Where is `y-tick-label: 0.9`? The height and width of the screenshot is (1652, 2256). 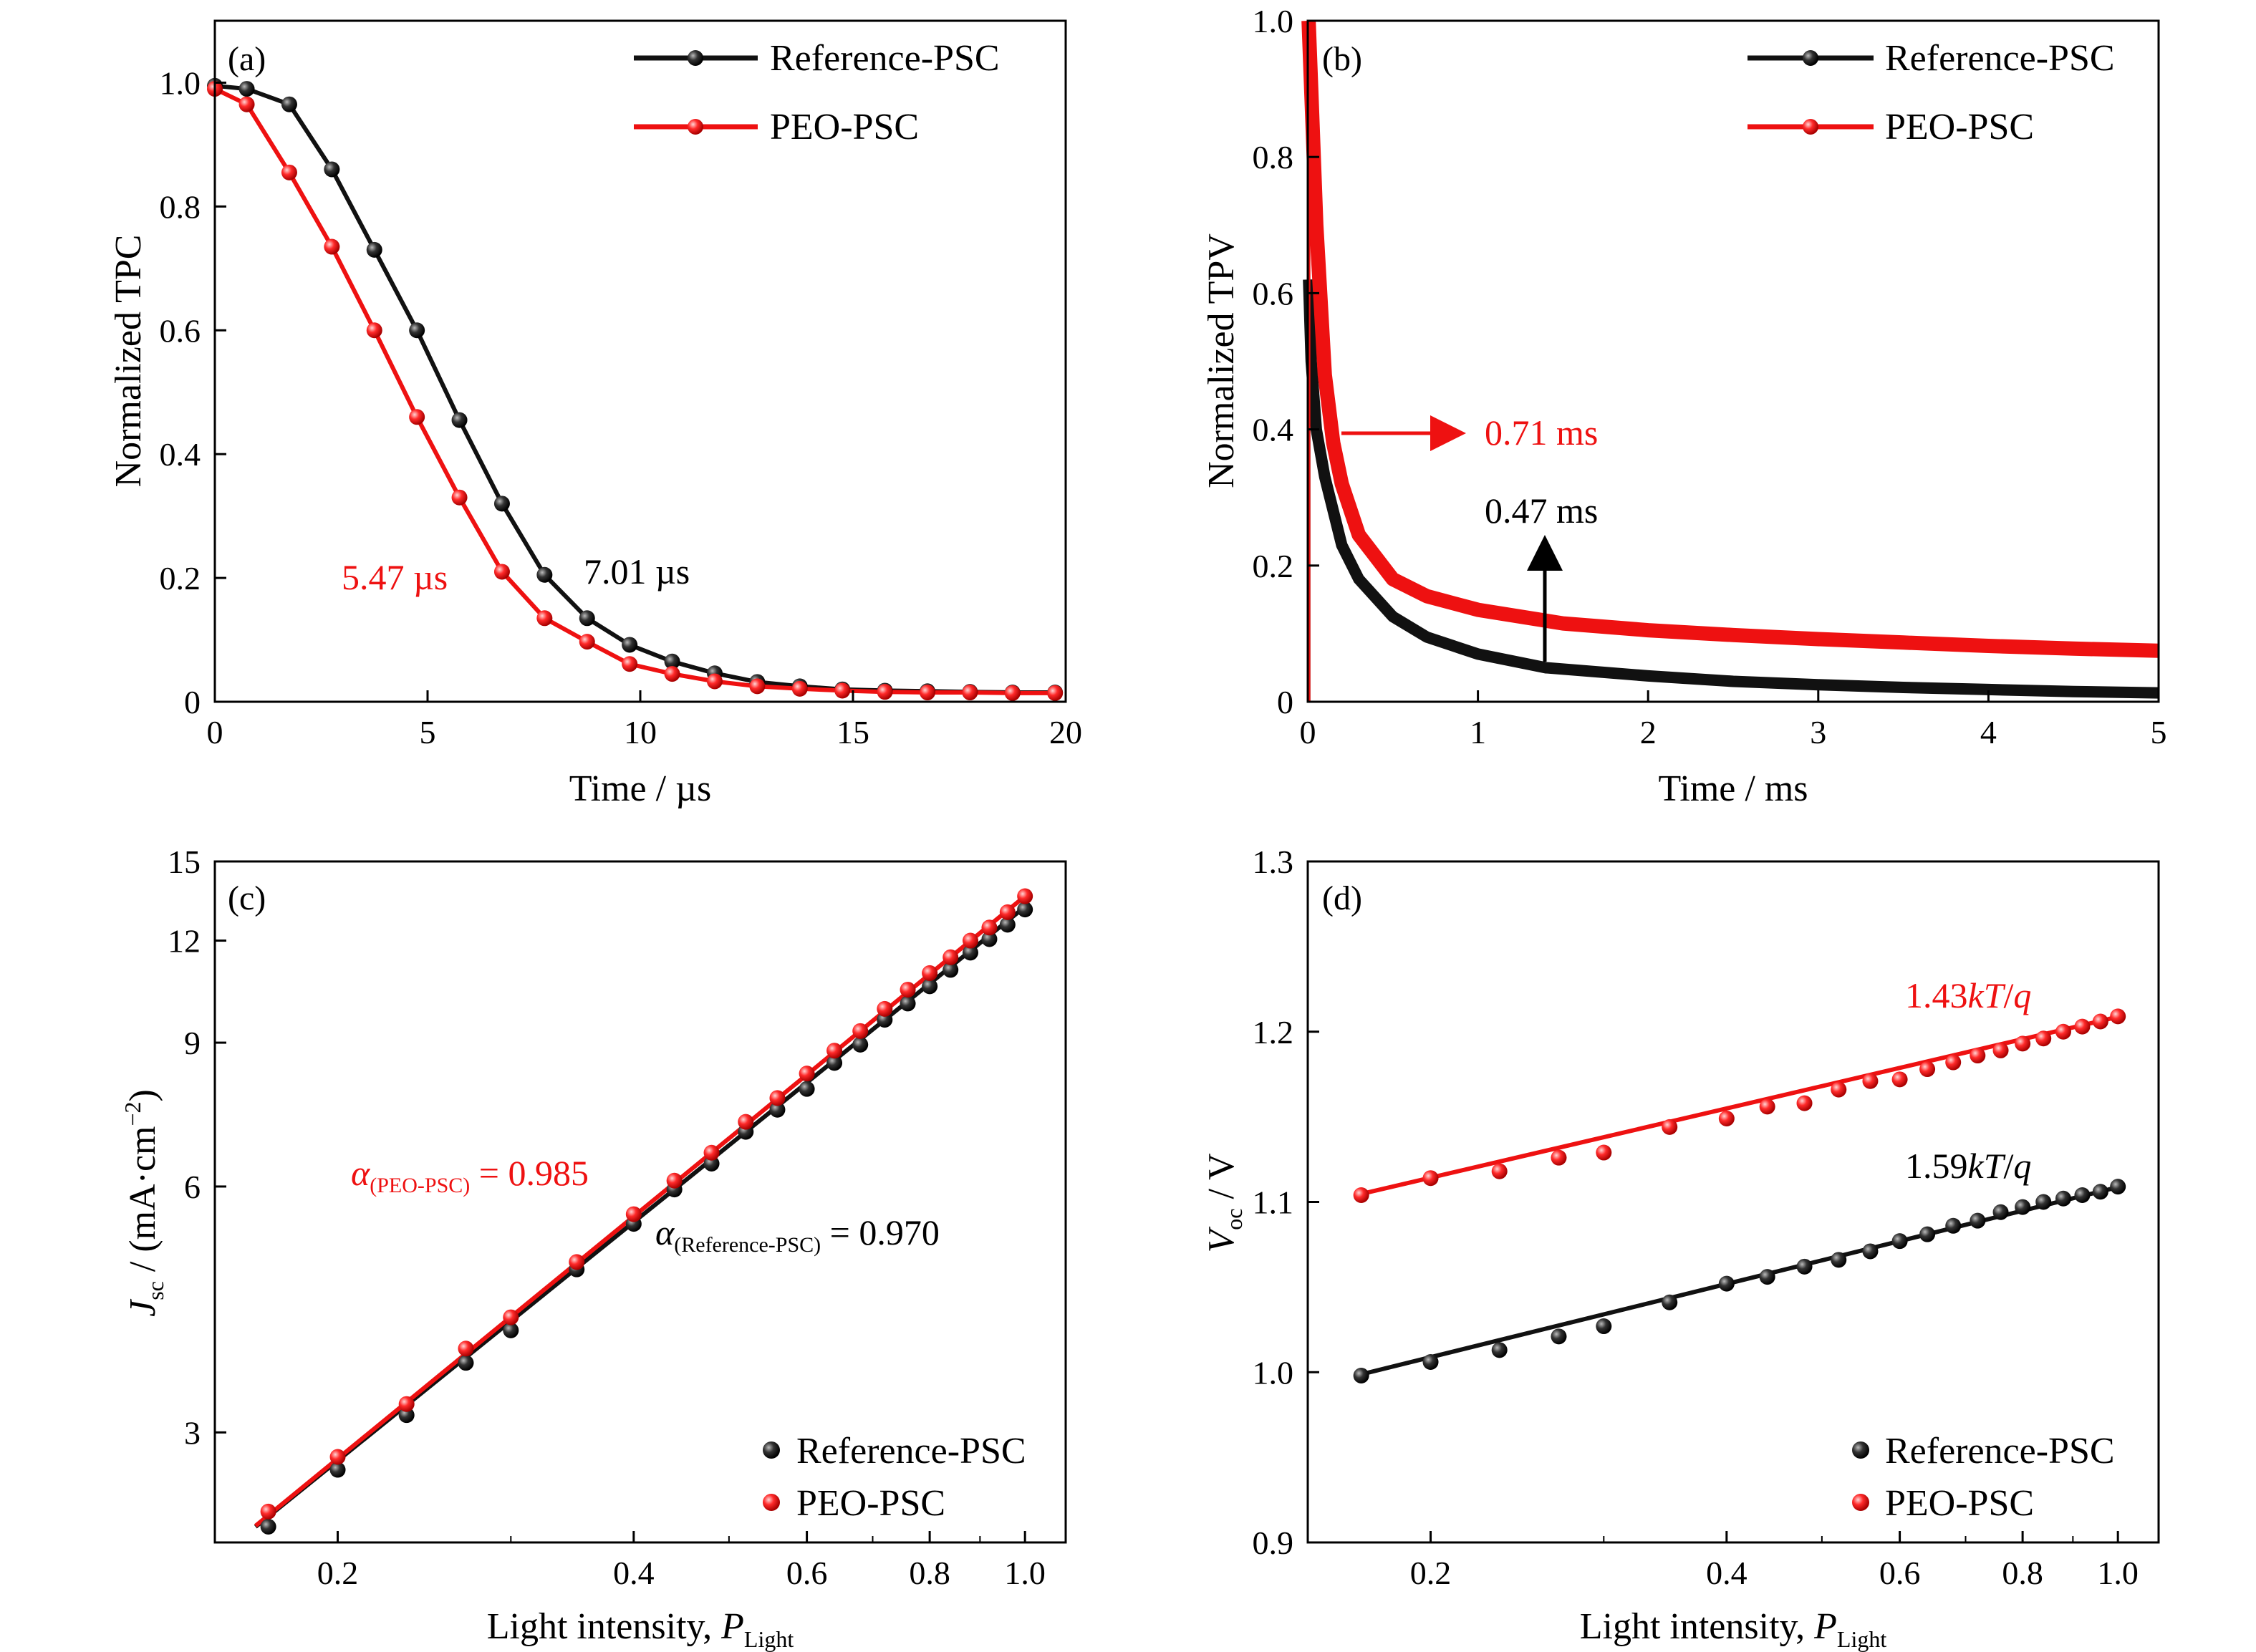 y-tick-label: 0.9 is located at coordinates (1273, 1543).